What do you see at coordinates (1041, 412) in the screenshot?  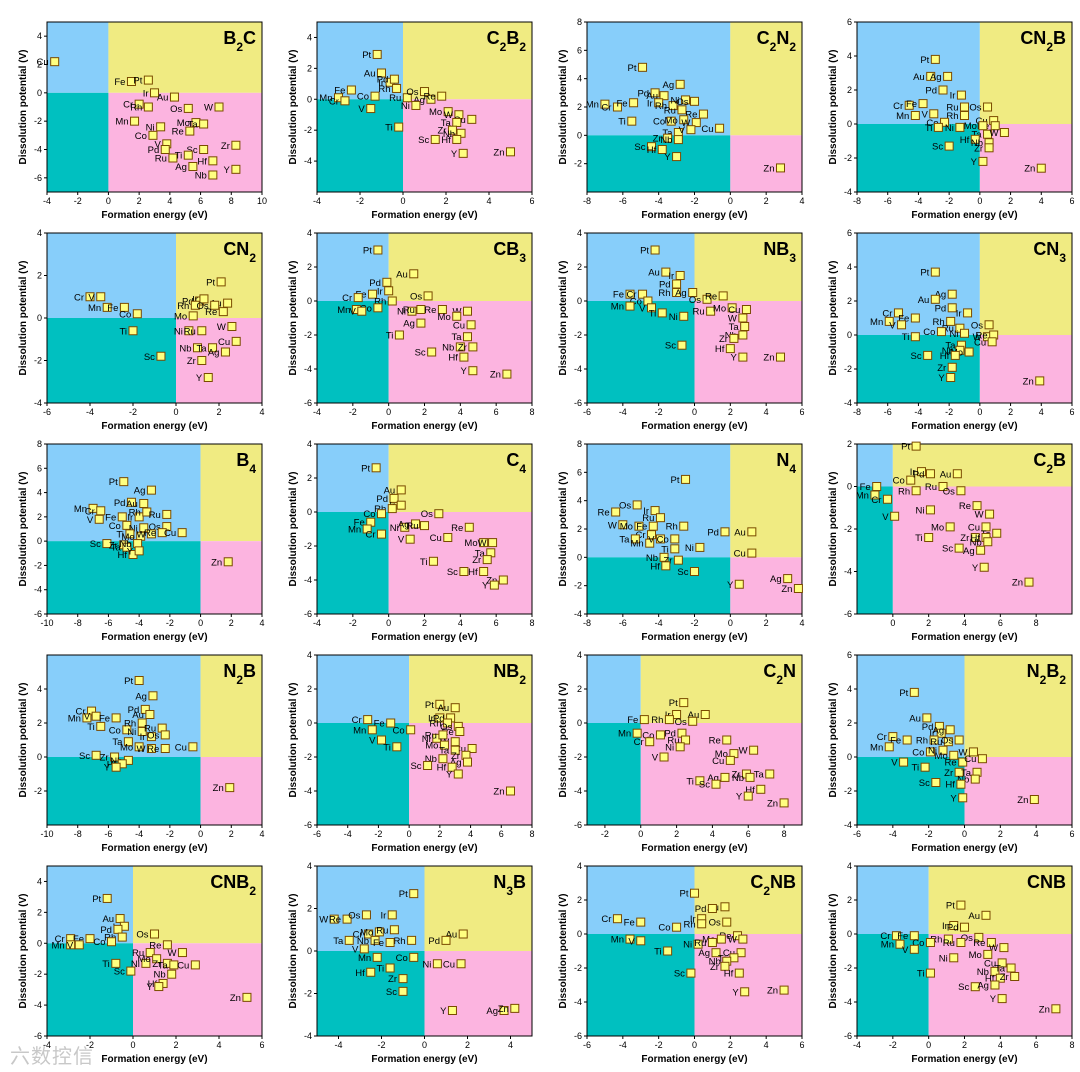 I see `x-tick-label: 4` at bounding box center [1041, 412].